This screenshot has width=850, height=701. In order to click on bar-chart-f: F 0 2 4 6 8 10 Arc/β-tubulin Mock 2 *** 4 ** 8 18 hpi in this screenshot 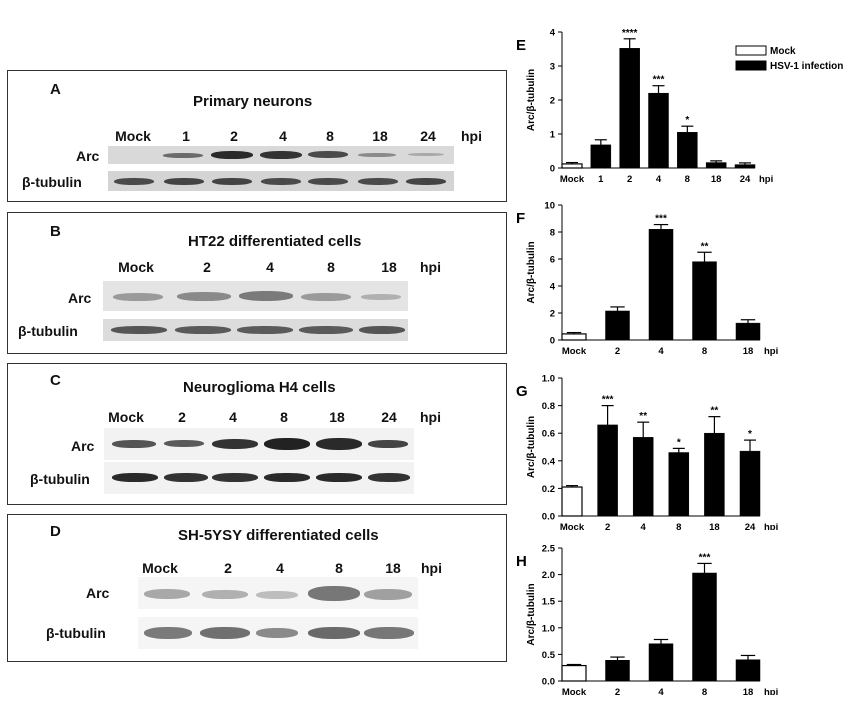, I will do `click(647, 279)`.